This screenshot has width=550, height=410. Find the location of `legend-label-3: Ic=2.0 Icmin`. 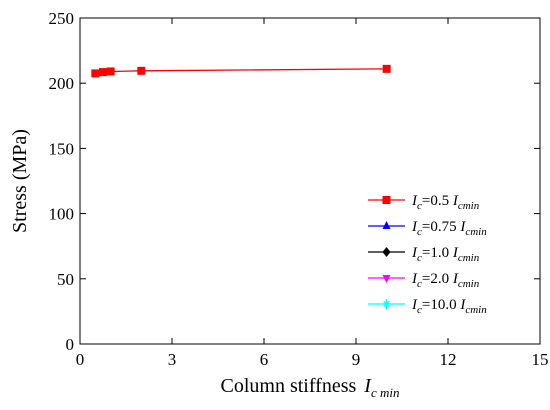

legend-label-3: Ic=2.0 Icmin is located at coordinates (445, 280).